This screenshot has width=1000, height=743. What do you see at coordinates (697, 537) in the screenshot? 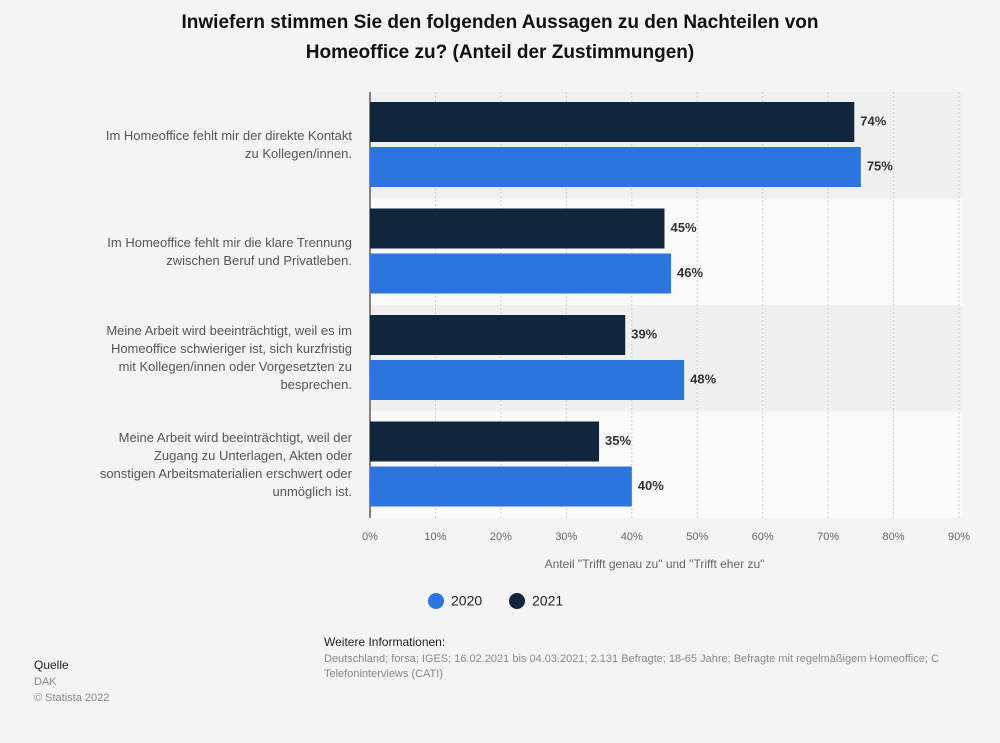
I see `x-tick-label: 50%` at bounding box center [697, 537].